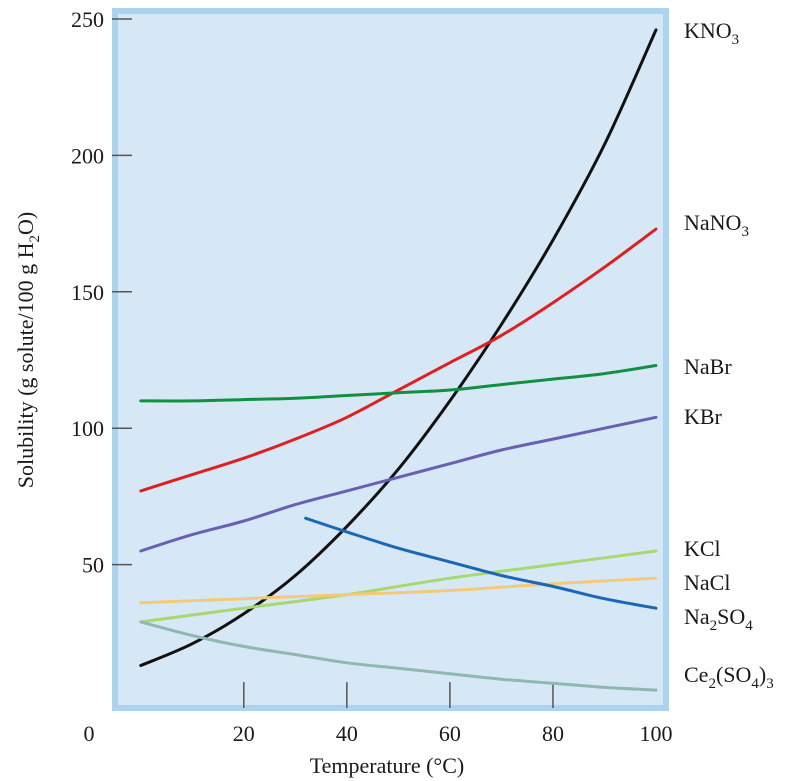 The width and height of the screenshot is (800, 781). What do you see at coordinates (398, 484) in the screenshot?
I see `series-line-kbr` at bounding box center [398, 484].